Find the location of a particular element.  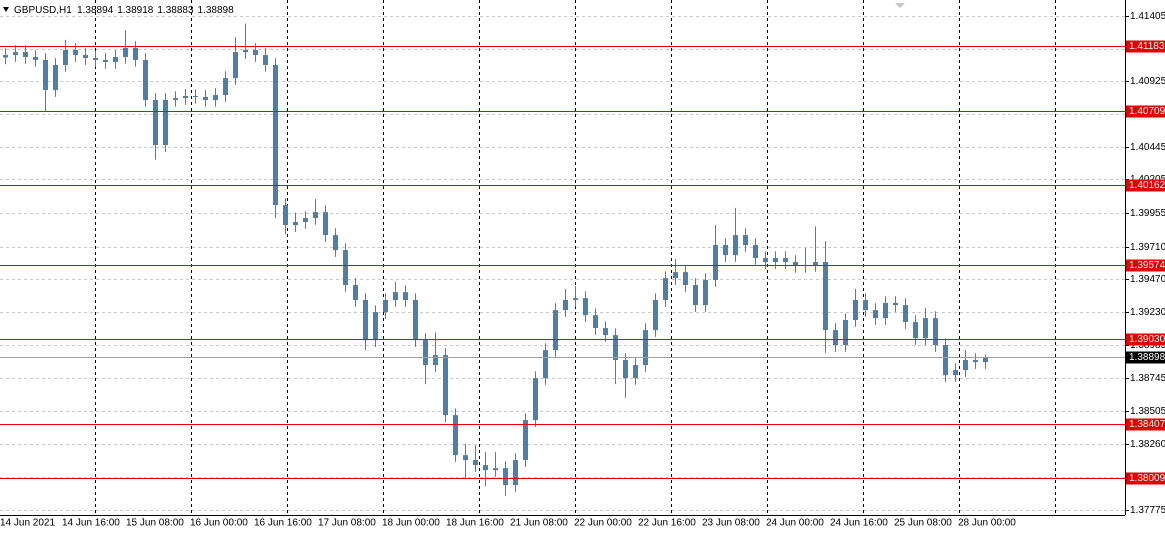

x-tick-label: 16 Jun 16:00 is located at coordinates (283, 523).